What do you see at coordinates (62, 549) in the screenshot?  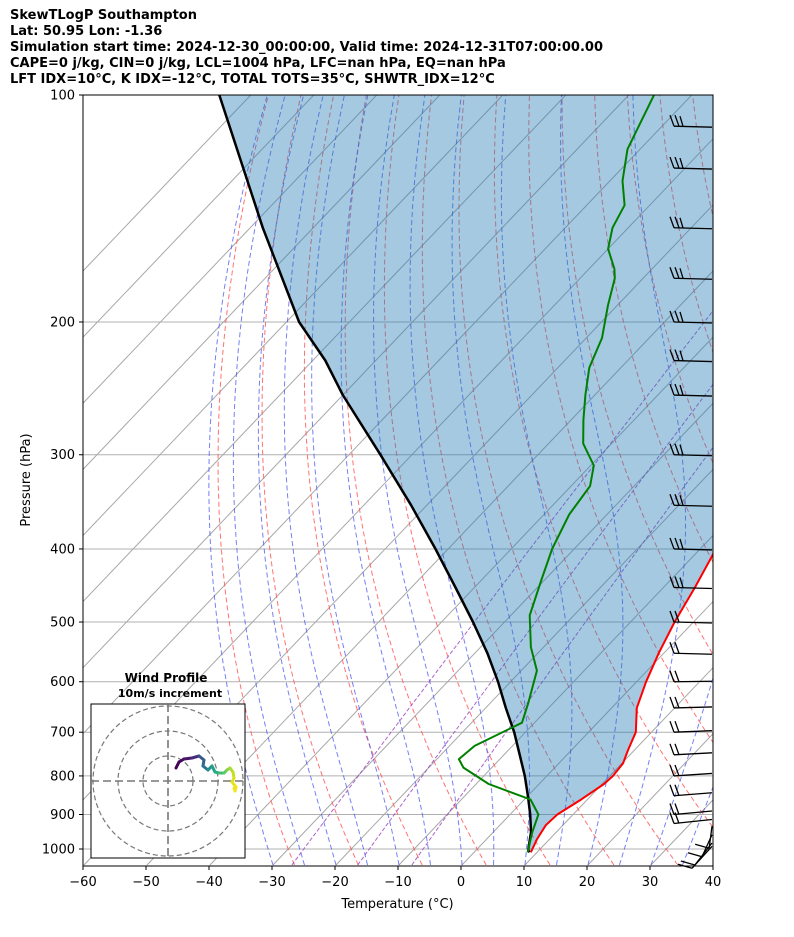 I see `y-tick-label: 400` at bounding box center [62, 549].